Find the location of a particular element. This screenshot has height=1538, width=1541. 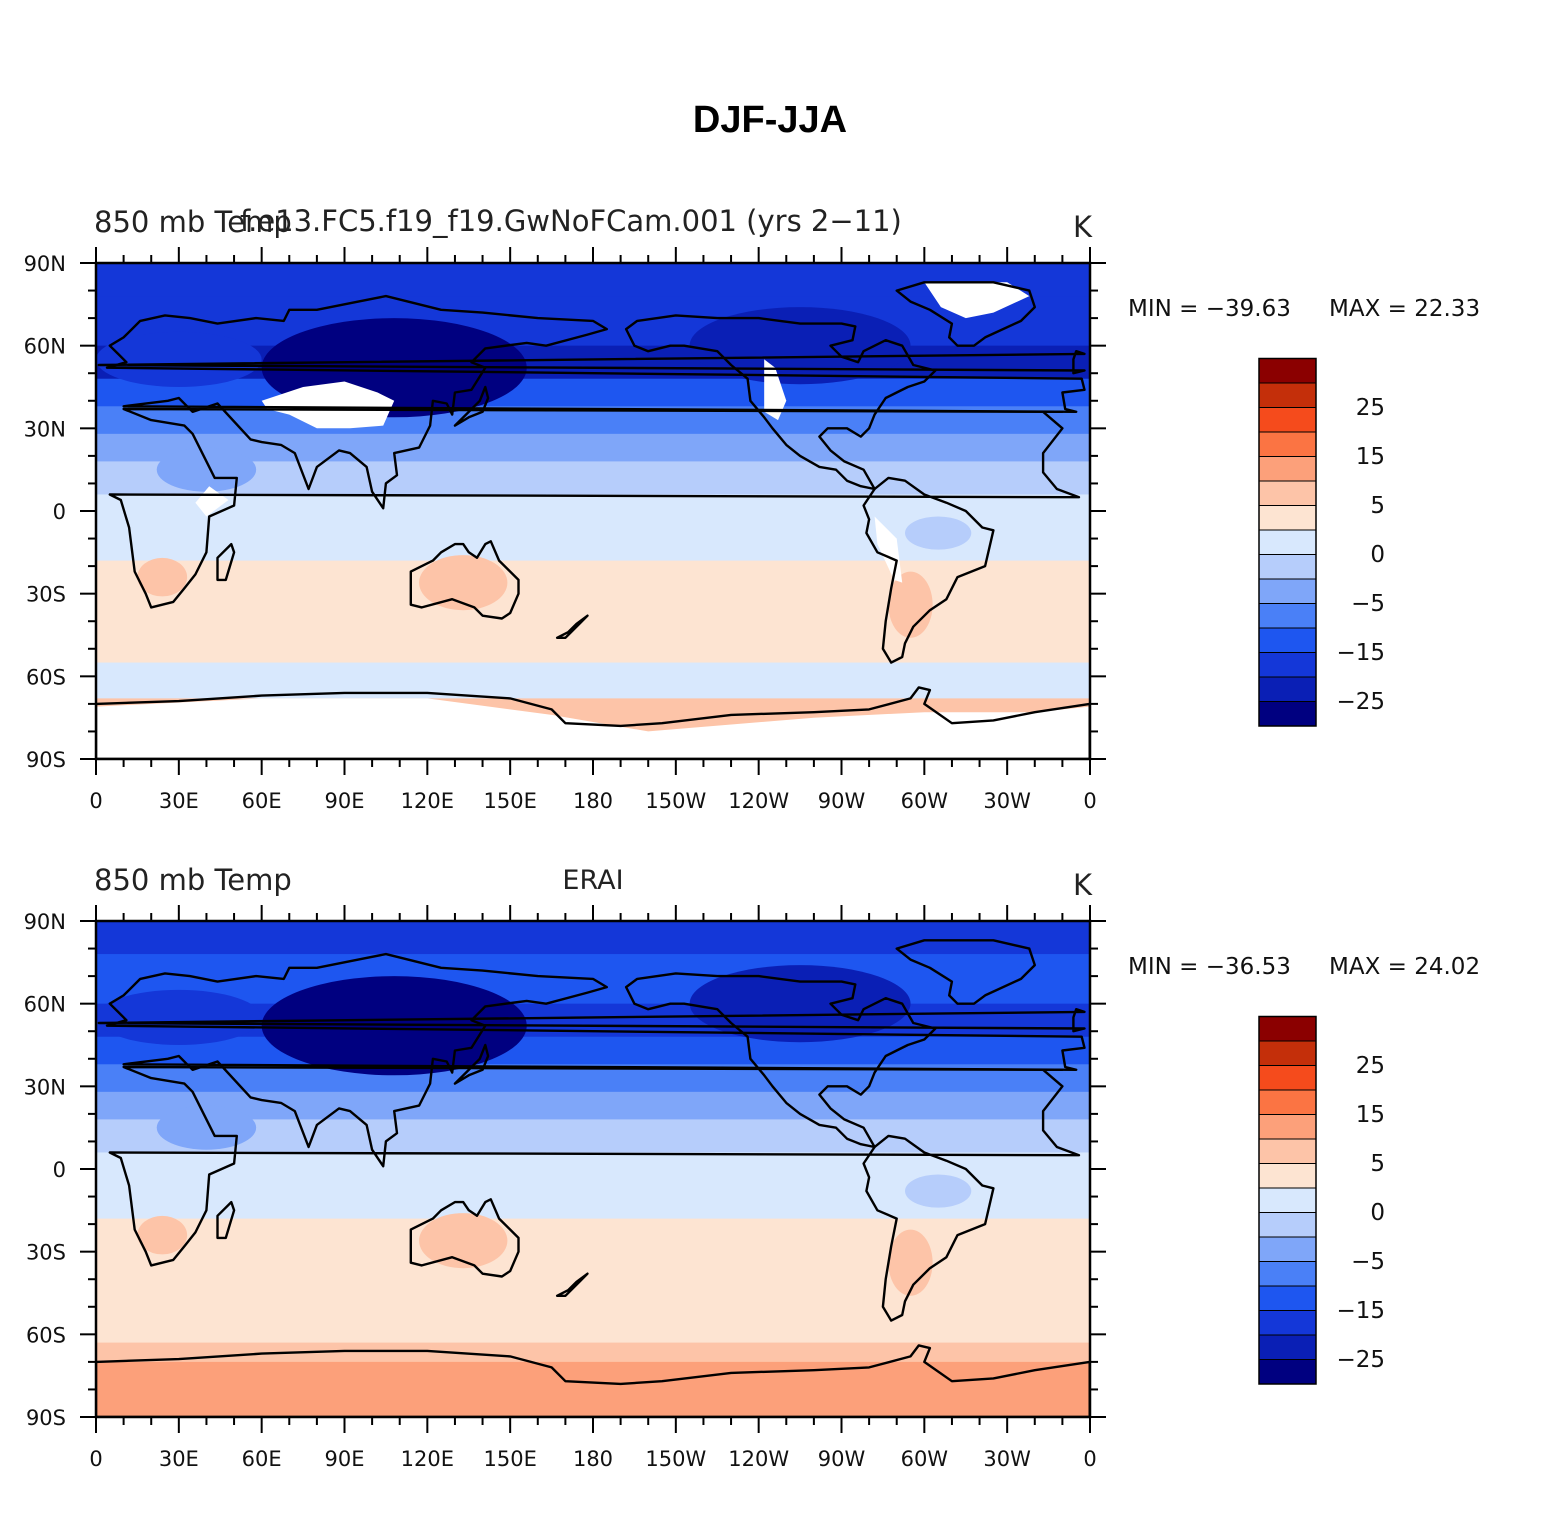

coastline-antarctica is located at coordinates (593, 1380).